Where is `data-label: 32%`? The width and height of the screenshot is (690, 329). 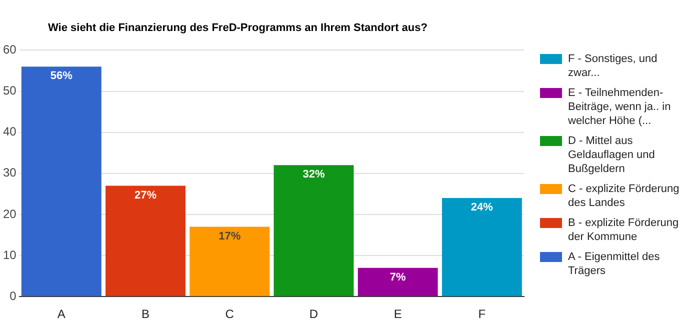 data-label: 32% is located at coordinates (313, 174).